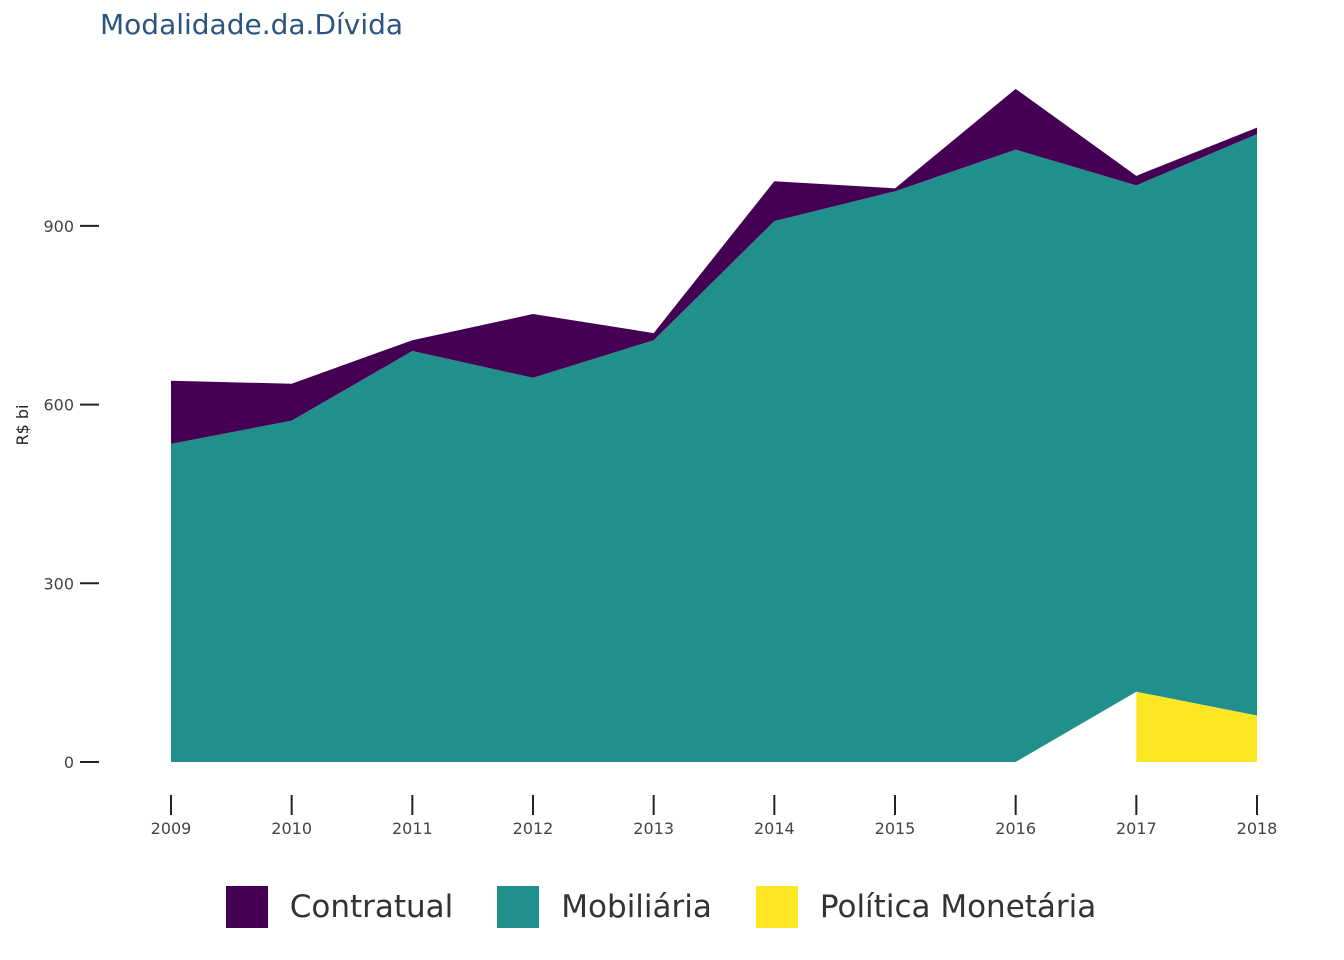 Image resolution: width=1344 pixels, height=960 pixels. Describe the element at coordinates (1257, 828) in the screenshot. I see `x-tick-label: 2018` at that location.